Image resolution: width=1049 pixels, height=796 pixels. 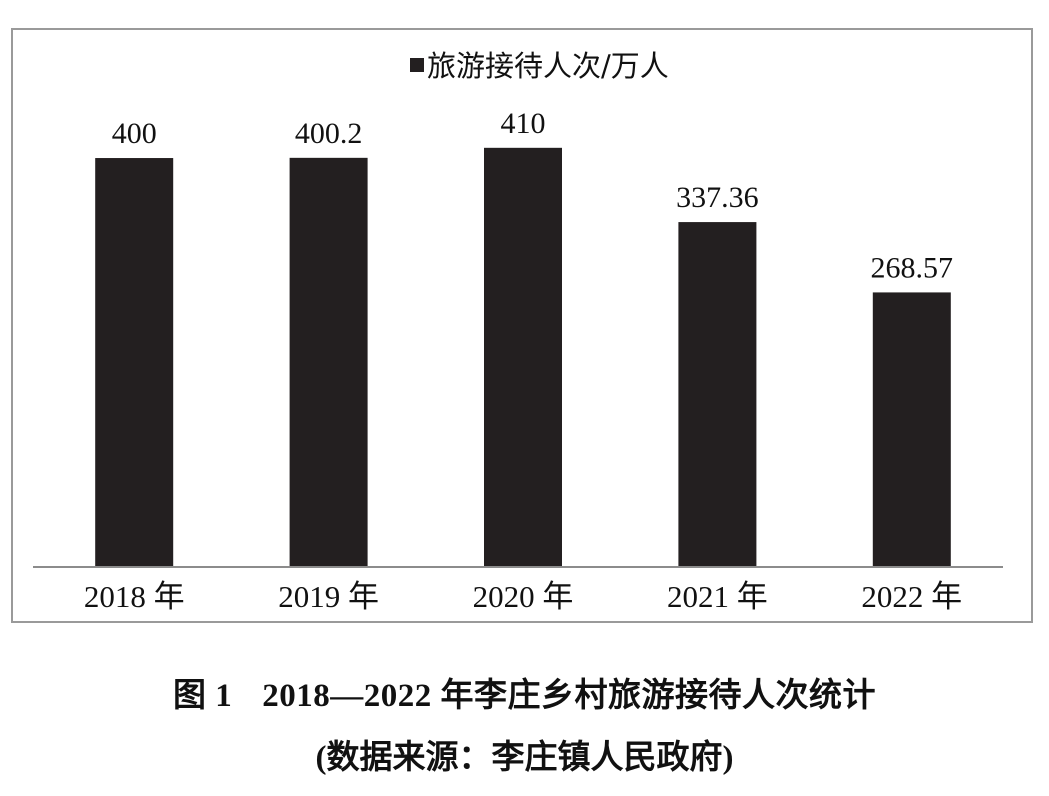 What do you see at coordinates (717, 197) in the screenshot?
I see `data-label: 337.36` at bounding box center [717, 197].